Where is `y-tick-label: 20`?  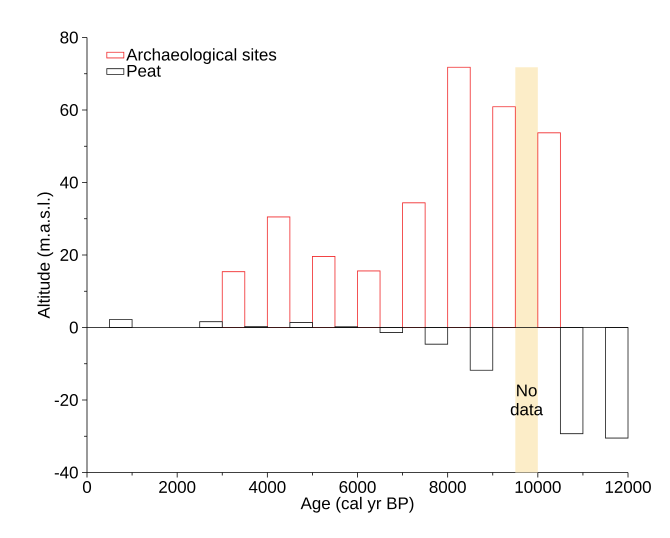
y-tick-label: 20 is located at coordinates (69, 255).